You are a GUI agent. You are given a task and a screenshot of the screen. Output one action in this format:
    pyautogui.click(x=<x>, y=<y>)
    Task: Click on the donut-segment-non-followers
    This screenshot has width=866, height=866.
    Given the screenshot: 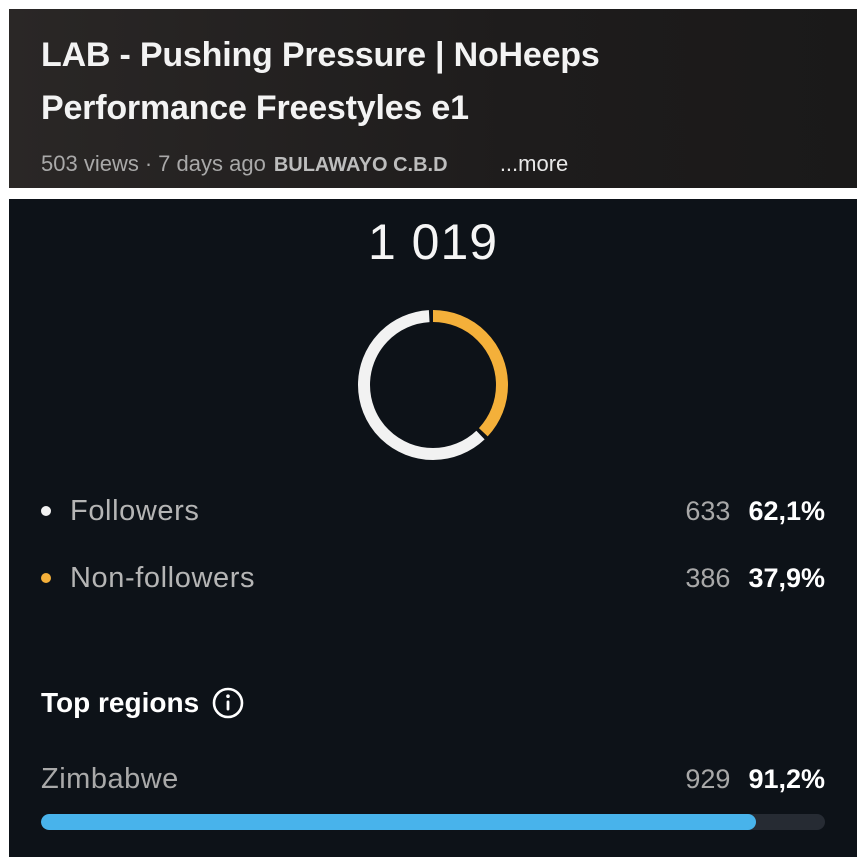 What is the action you would take?
    pyautogui.click(x=433, y=385)
    